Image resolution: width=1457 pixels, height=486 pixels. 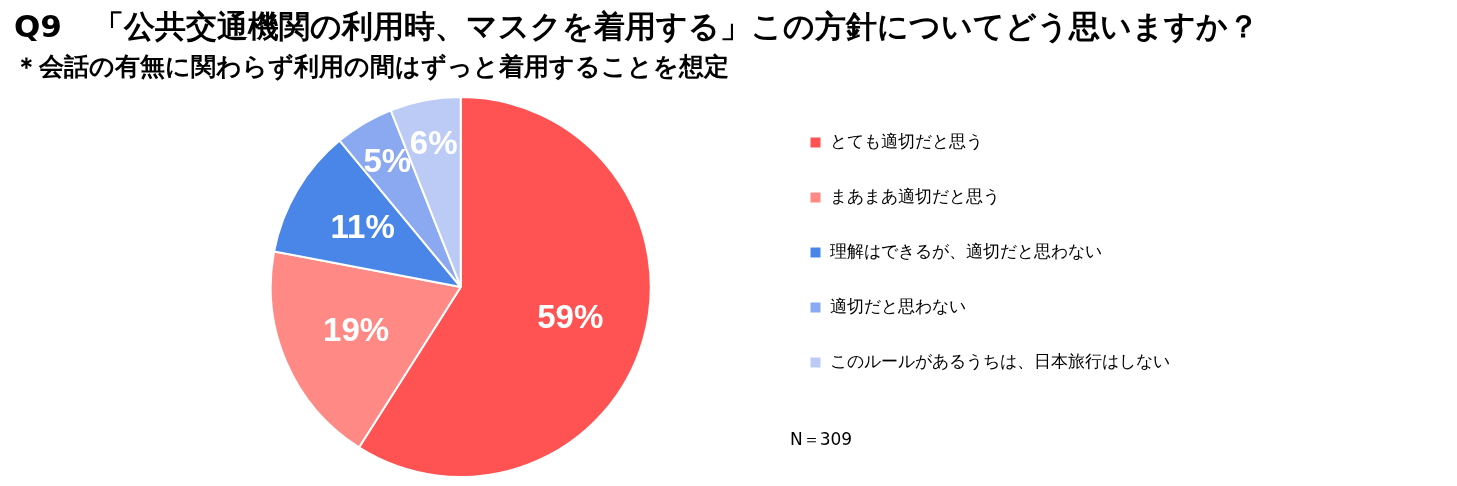 I want to click on data-label: 6%, so click(x=433, y=143).